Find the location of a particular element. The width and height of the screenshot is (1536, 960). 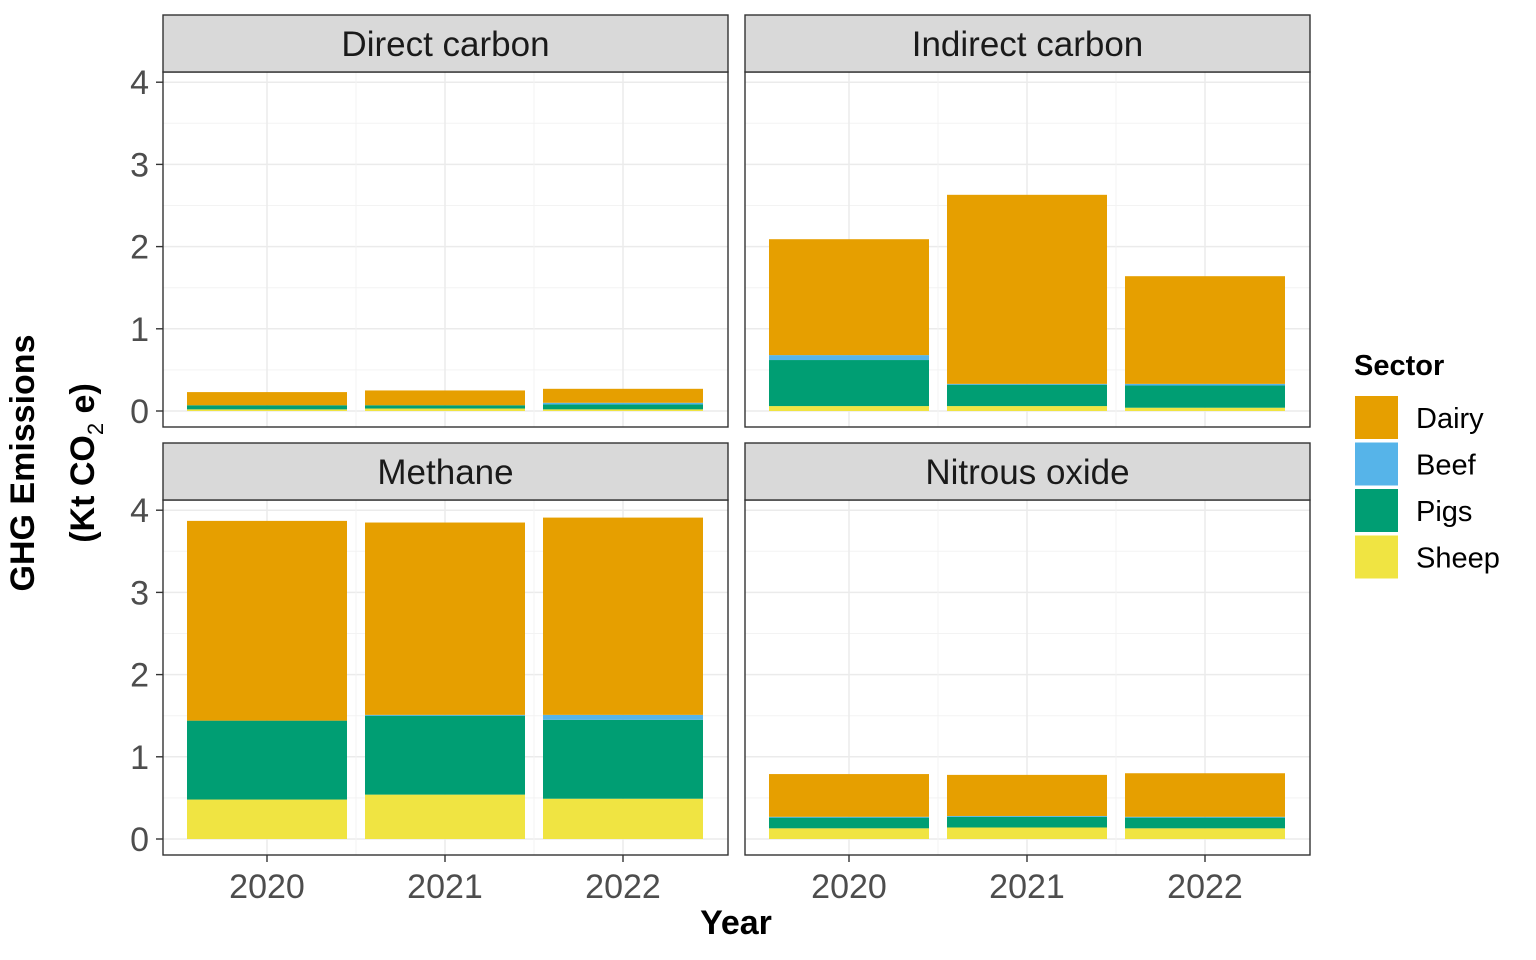

legend-title: Sector is located at coordinates (1399, 366).